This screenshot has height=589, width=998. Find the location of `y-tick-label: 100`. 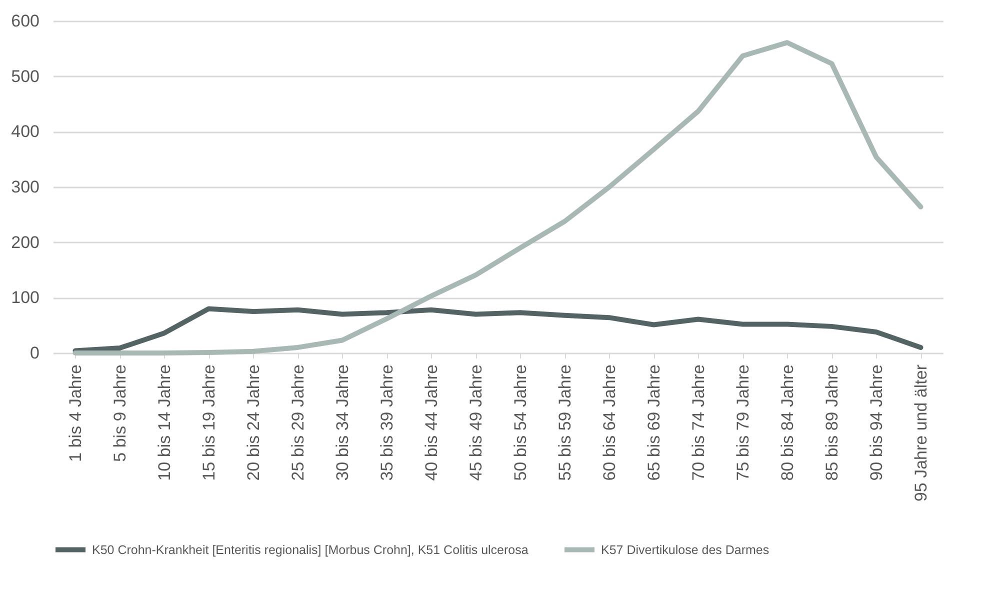

y-tick-label: 100 is located at coordinates (25, 298).